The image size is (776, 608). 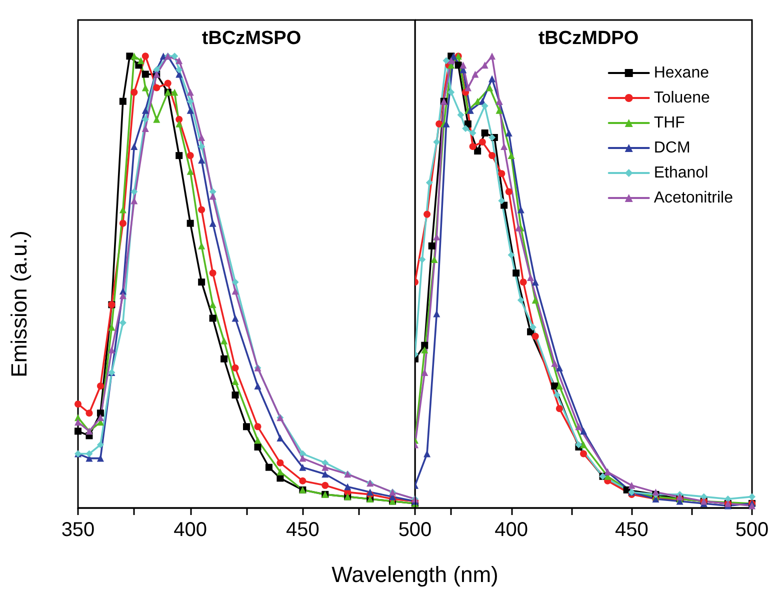 I want to click on x-tick-label: 450, so click(x=303, y=530).